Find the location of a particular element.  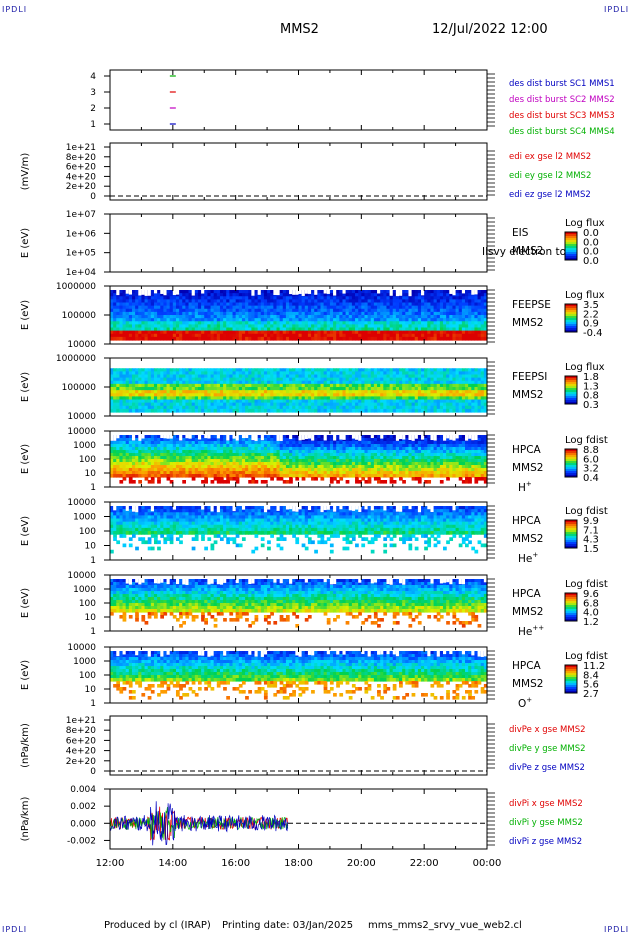

feeps-i-panel-colorbar-step is located at coordinates (571, 379).